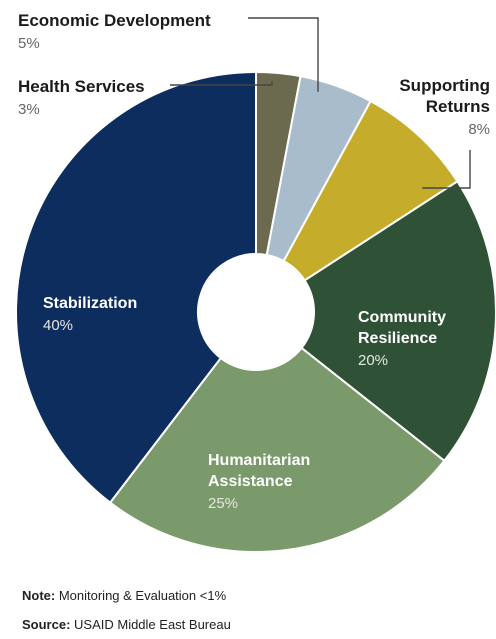 The width and height of the screenshot is (496, 639). Describe the element at coordinates (402, 317) in the screenshot. I see `label-community-resilience-line-1: Community` at that location.